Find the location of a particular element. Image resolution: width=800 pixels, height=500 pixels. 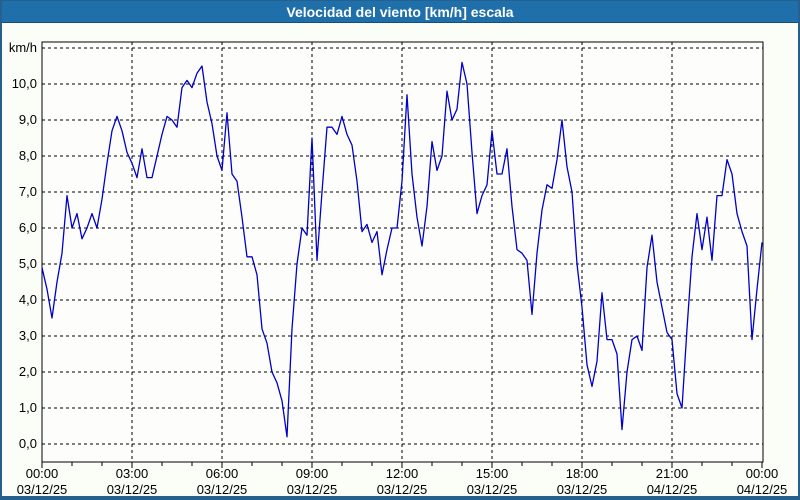

window-titlebar: Velocidad del viento [km/h] escala is located at coordinates (400, 12).